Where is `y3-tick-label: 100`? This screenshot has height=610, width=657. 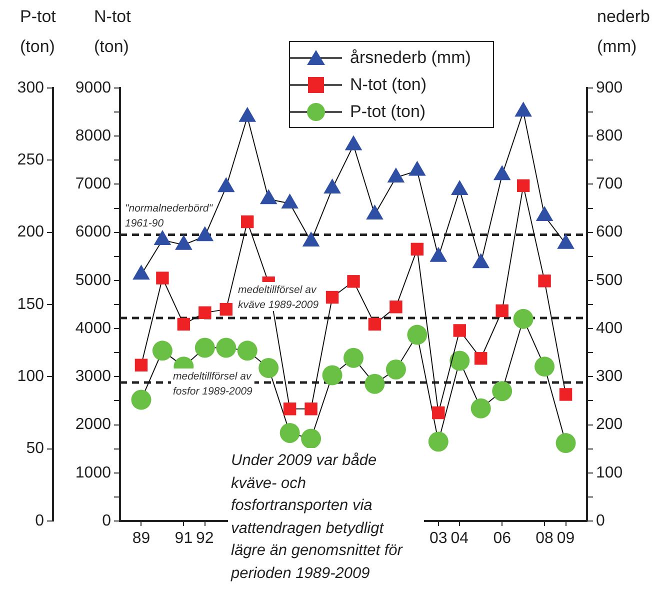
y3-tick-label: 100 is located at coordinates (30, 377).